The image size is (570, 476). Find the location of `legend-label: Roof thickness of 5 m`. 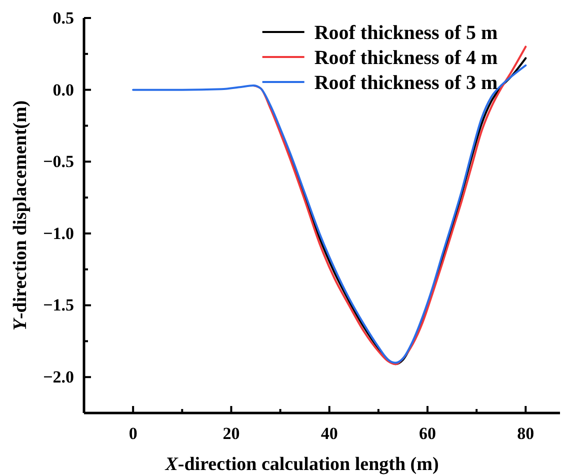

legend-label: Roof thickness of 5 m is located at coordinates (406, 33).